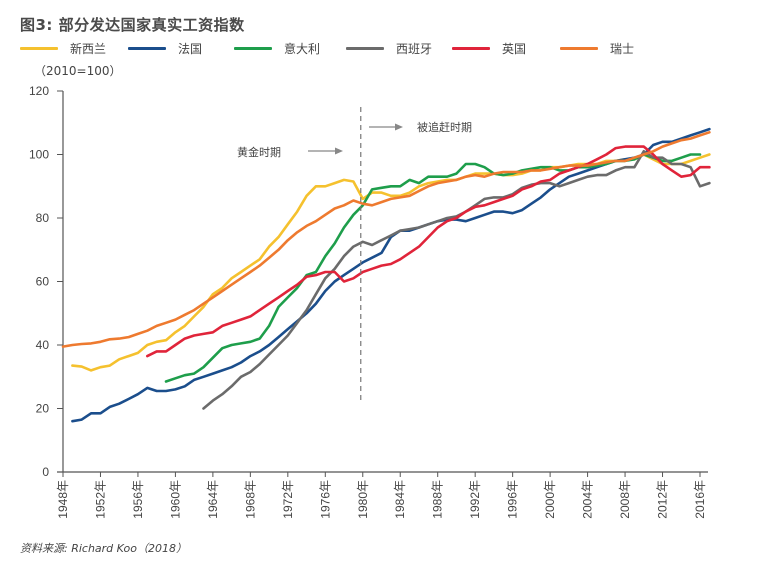 This screenshot has height=571, width=758. I want to click on legend-label: 意大利, so click(302, 49).